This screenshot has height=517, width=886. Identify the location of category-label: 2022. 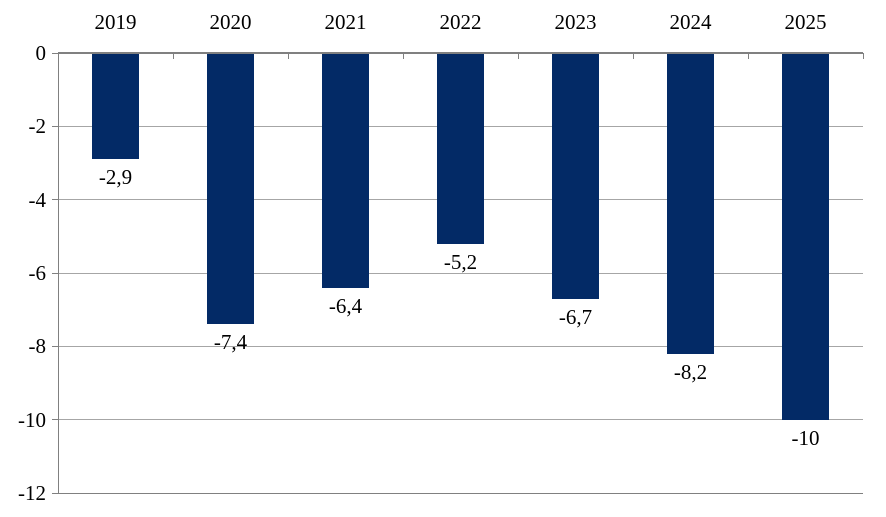
(460, 22).